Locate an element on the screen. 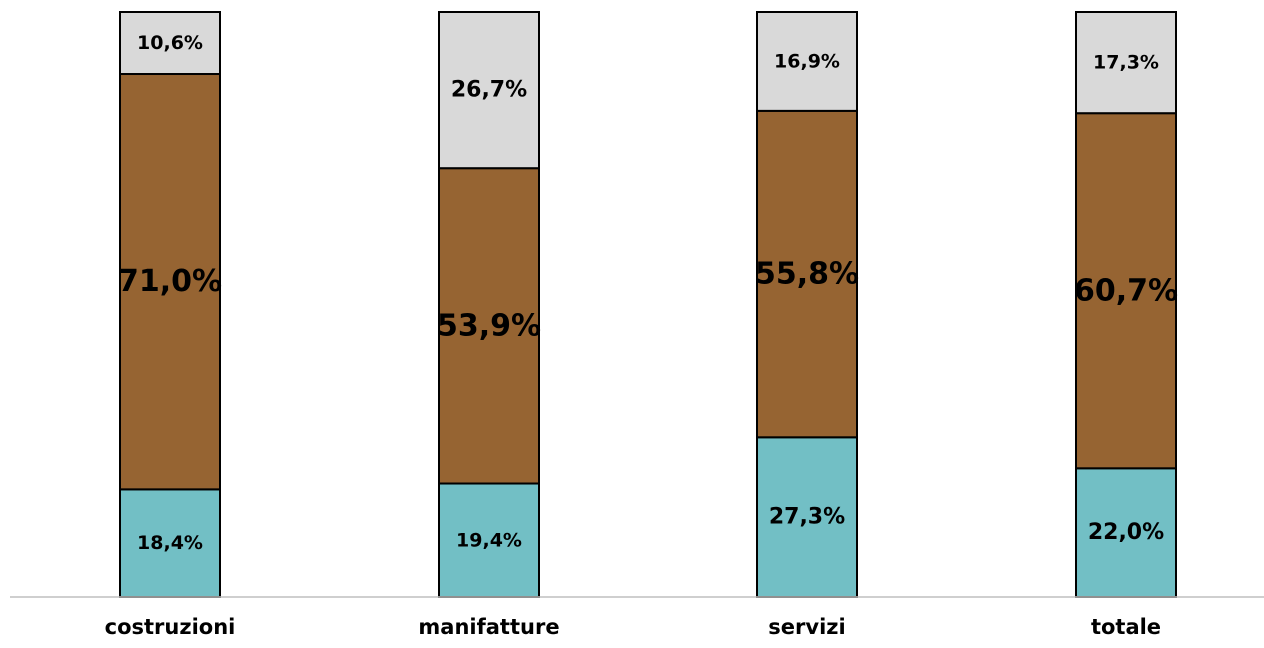 The image size is (1264, 648). data-label-totale-middle: 60,7% is located at coordinates (1126, 290).